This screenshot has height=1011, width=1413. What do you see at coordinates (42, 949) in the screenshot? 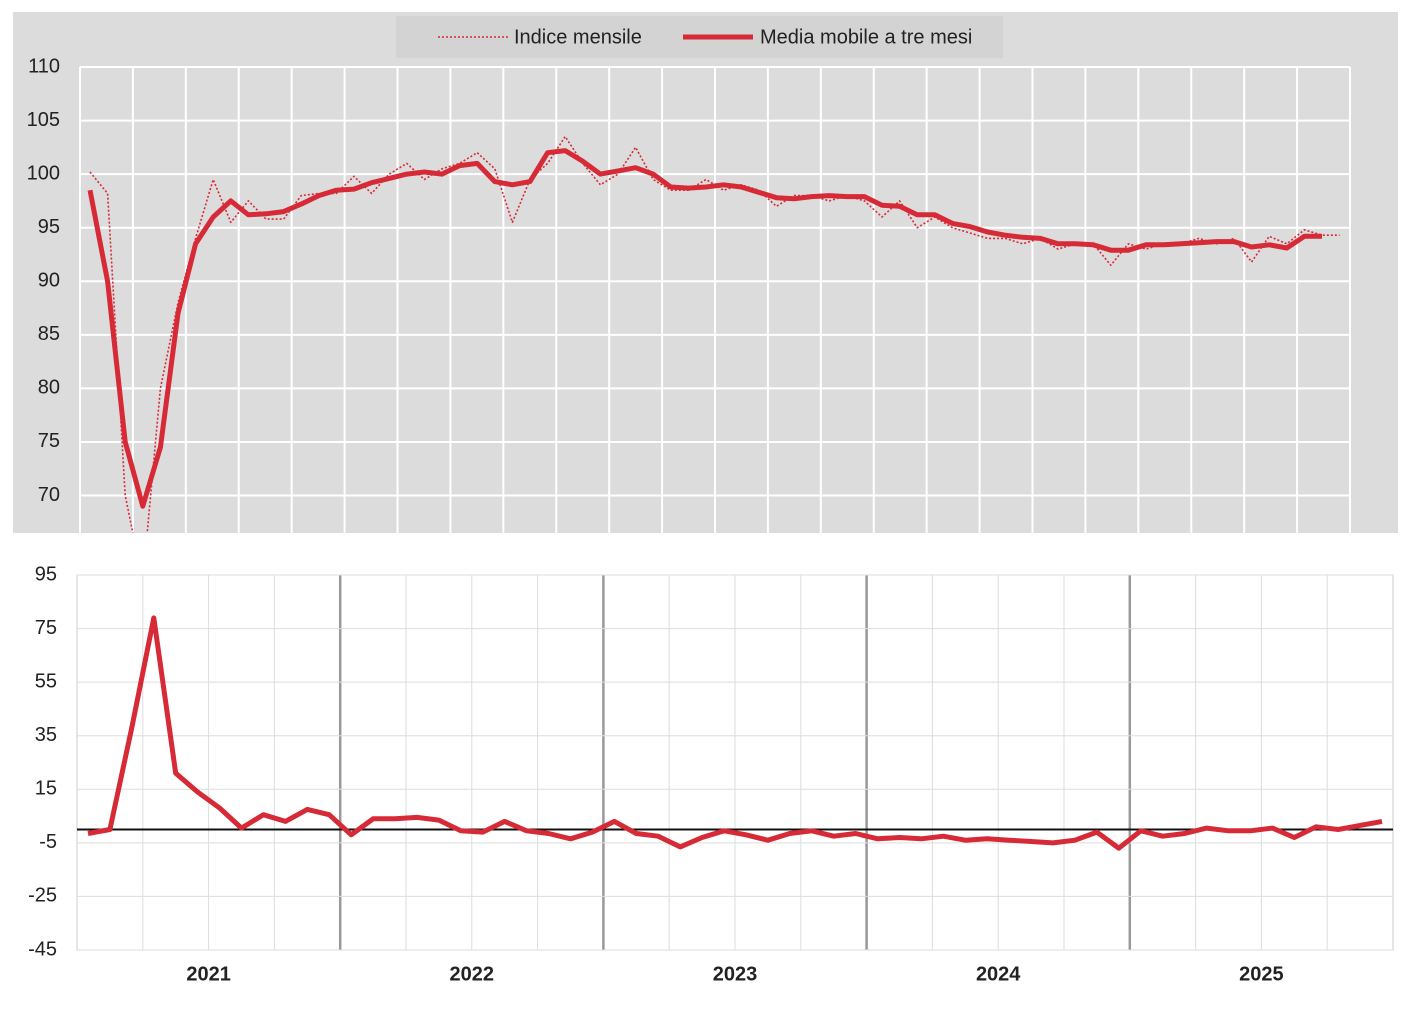
I see `y-tick-label: -45` at bounding box center [42, 949].